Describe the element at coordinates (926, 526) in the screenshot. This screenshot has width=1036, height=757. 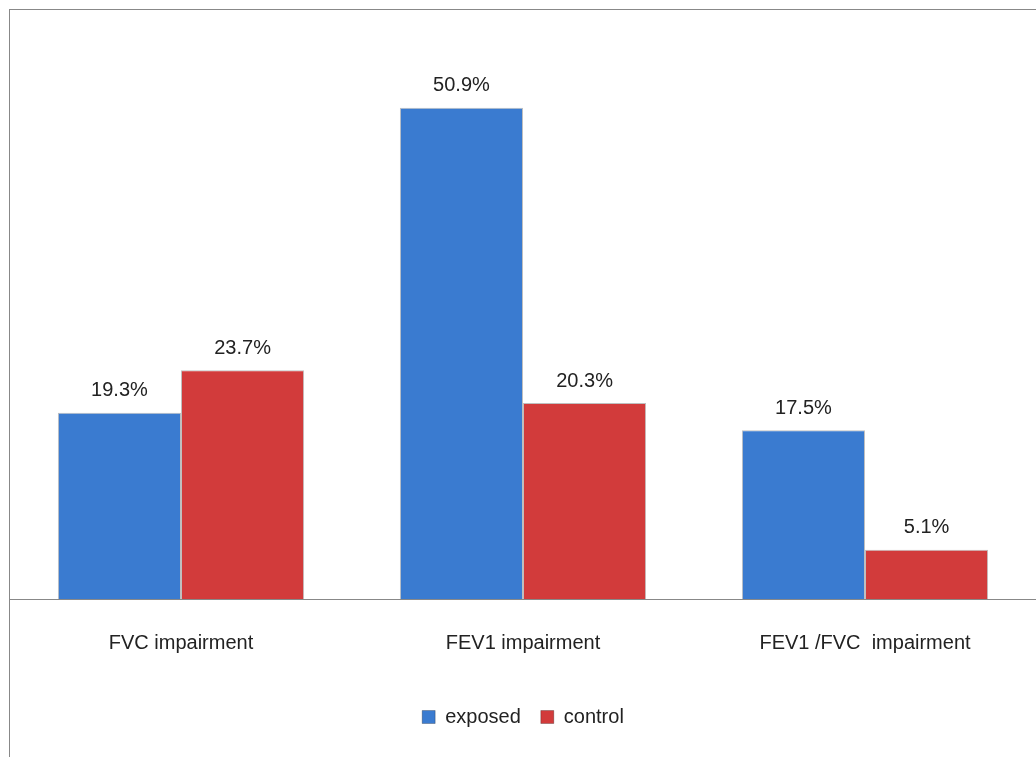
I see `data-label: 5.1%` at that location.